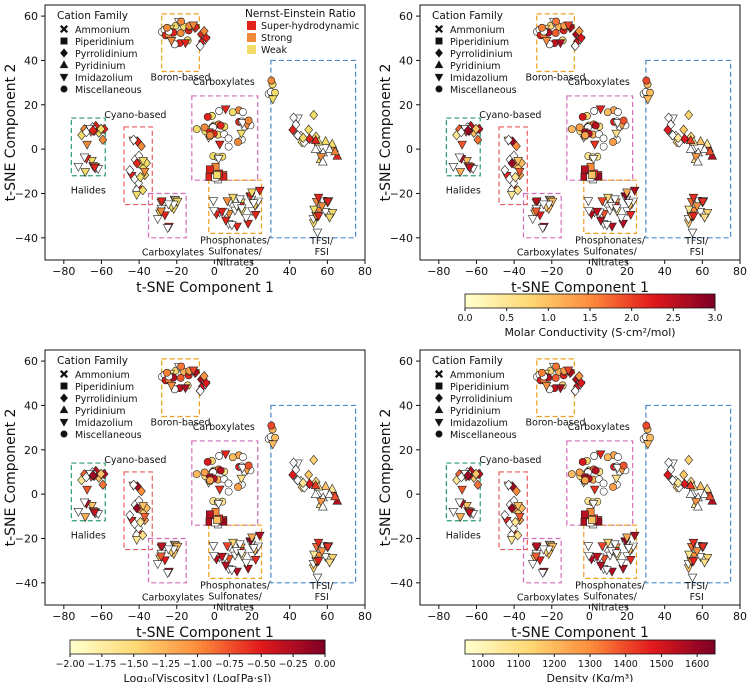  I want to click on y-tick-label: −40, so click(401, 238).